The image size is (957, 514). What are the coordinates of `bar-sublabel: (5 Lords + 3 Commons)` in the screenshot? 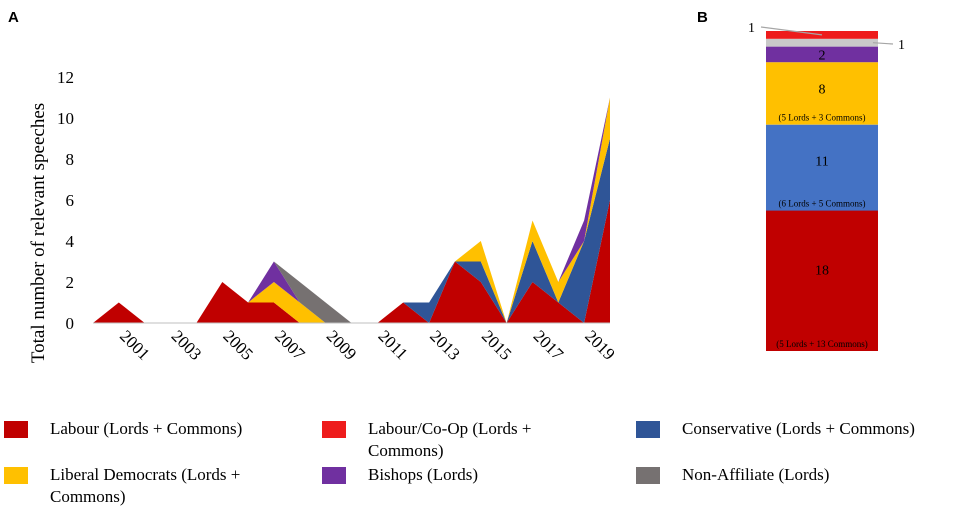 It's located at (821, 118).